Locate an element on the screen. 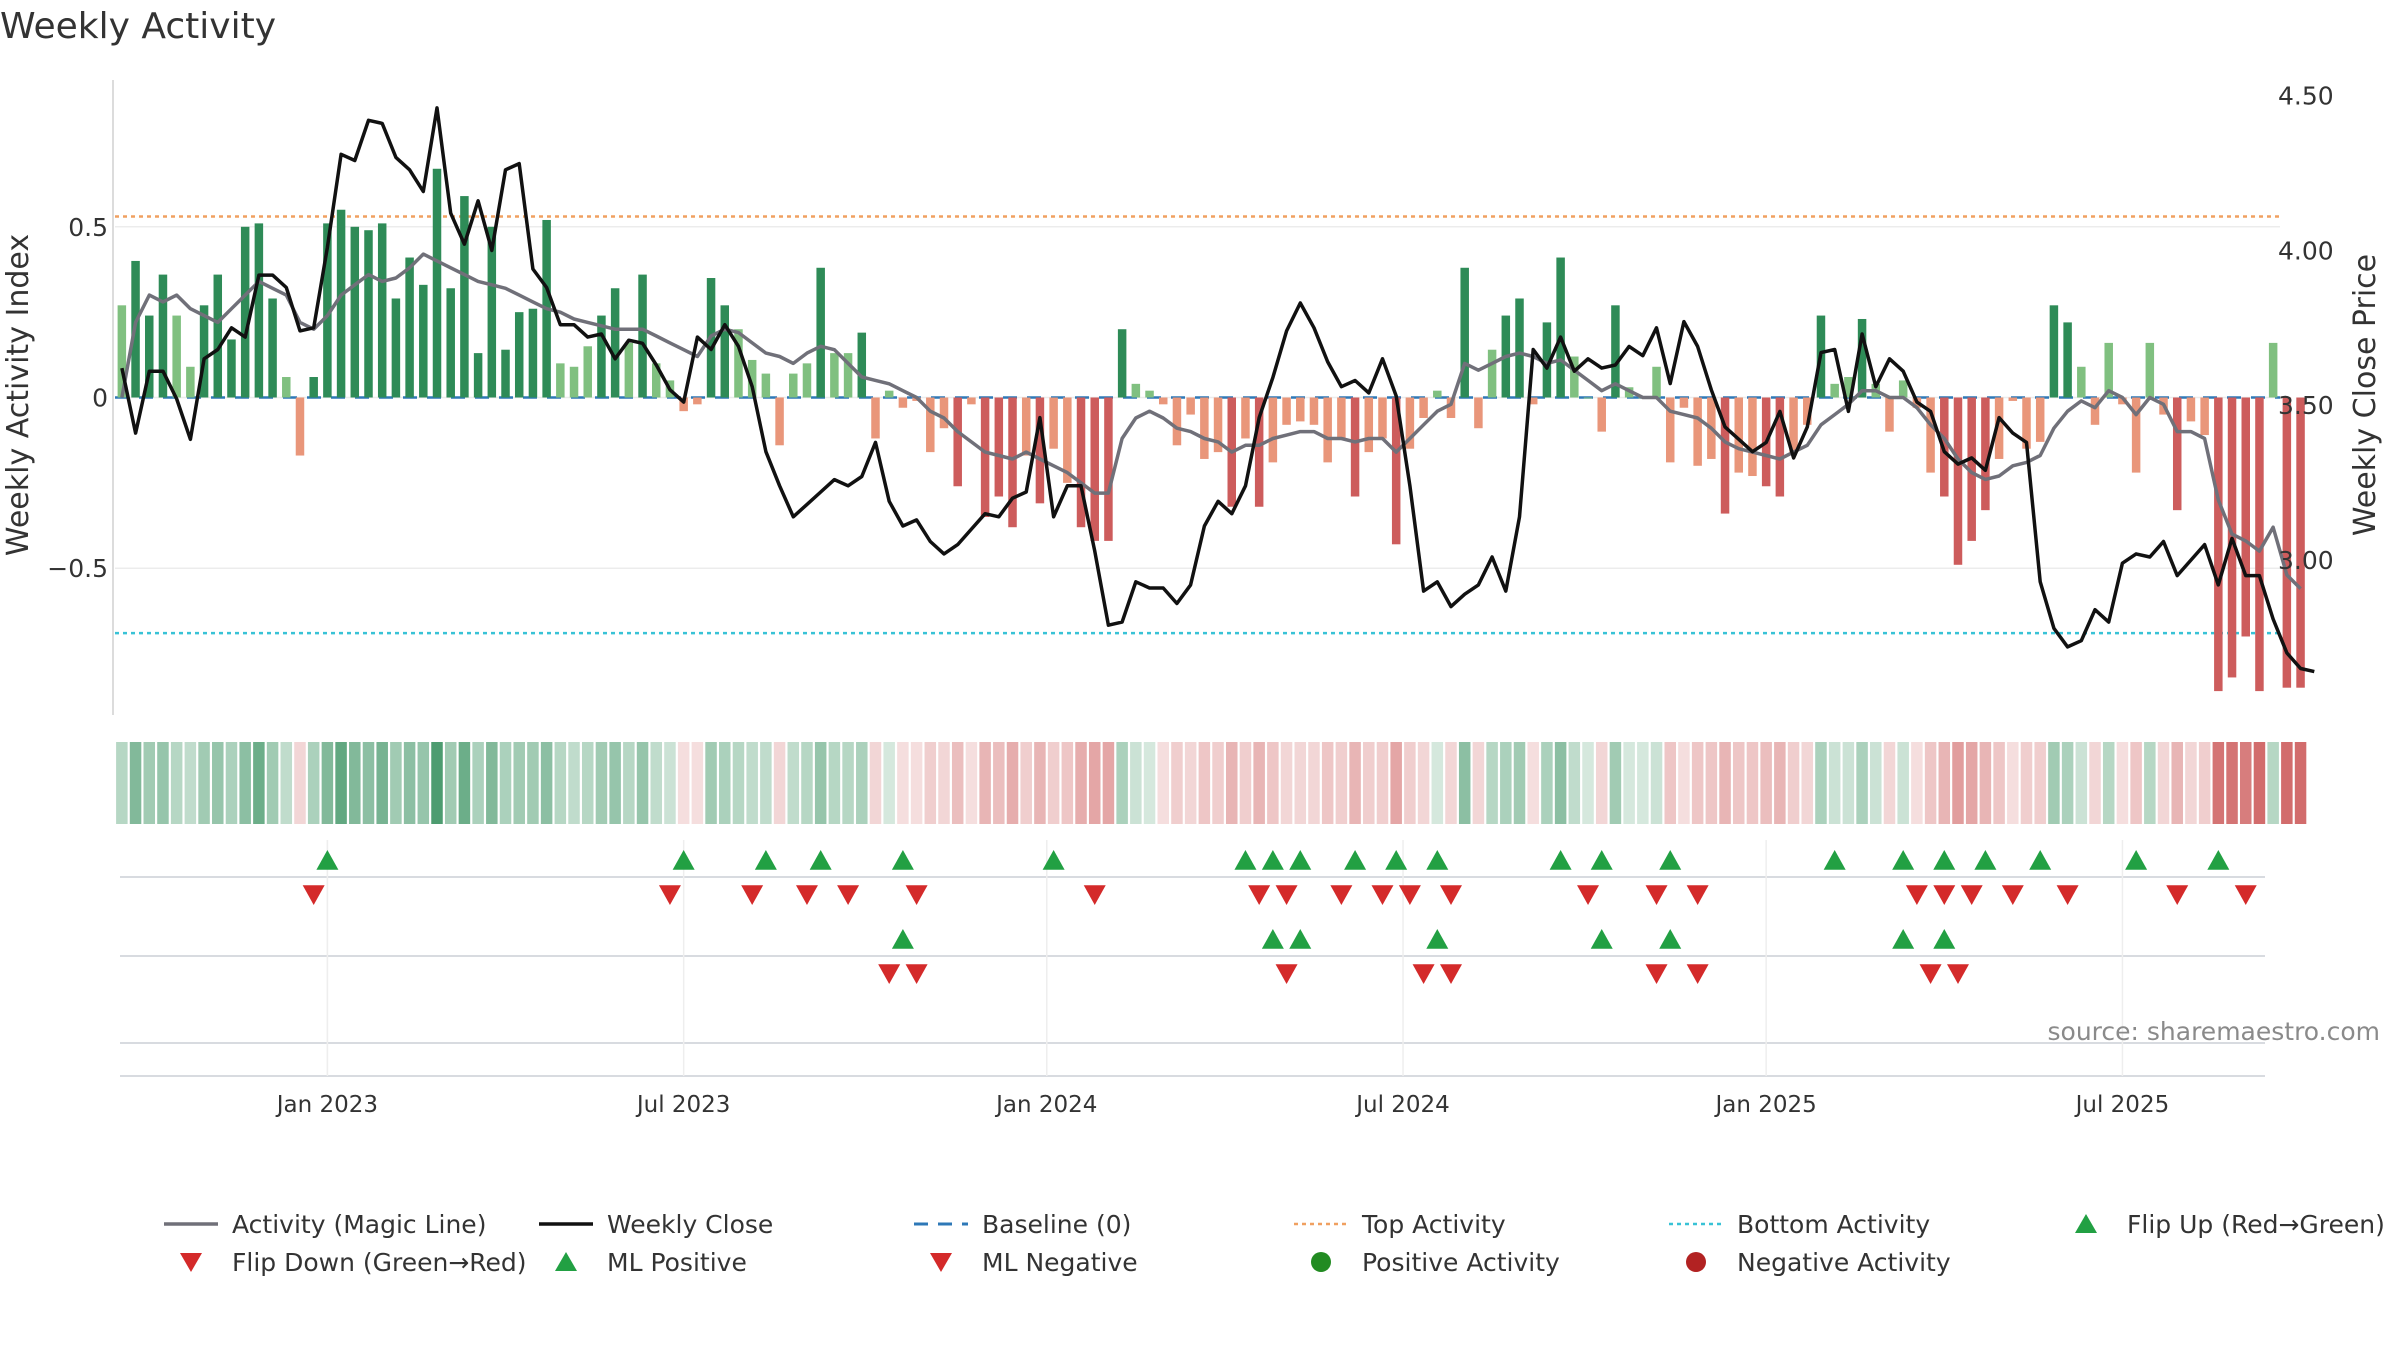 This screenshot has height=1350, width=2400. legend-item: Positive Activity is located at coordinates (1425, 1262).